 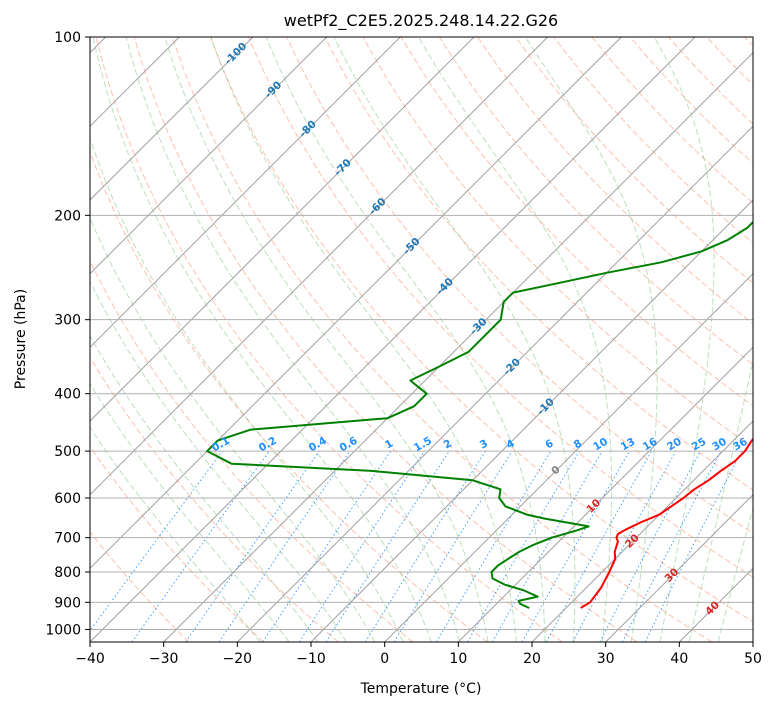 I want to click on y-tick-label: 800, so click(x=67, y=573).